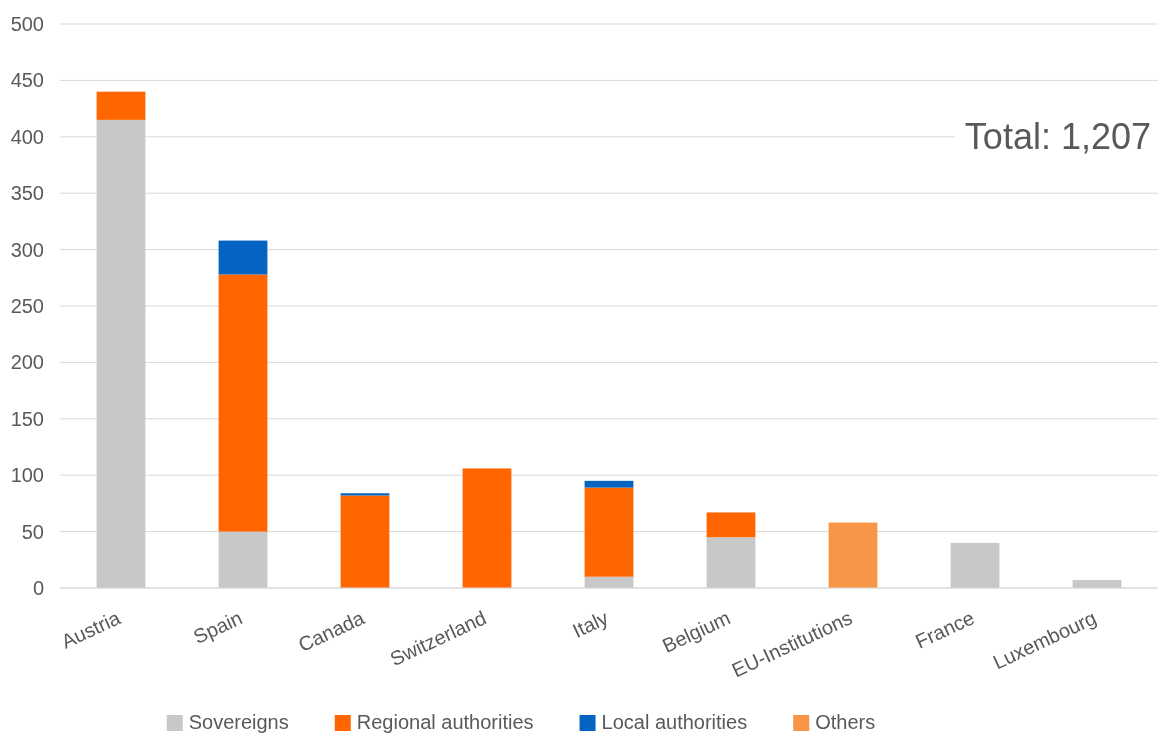 The image size is (1163, 745). I want to click on x-tick-label: Spain, so click(217, 627).